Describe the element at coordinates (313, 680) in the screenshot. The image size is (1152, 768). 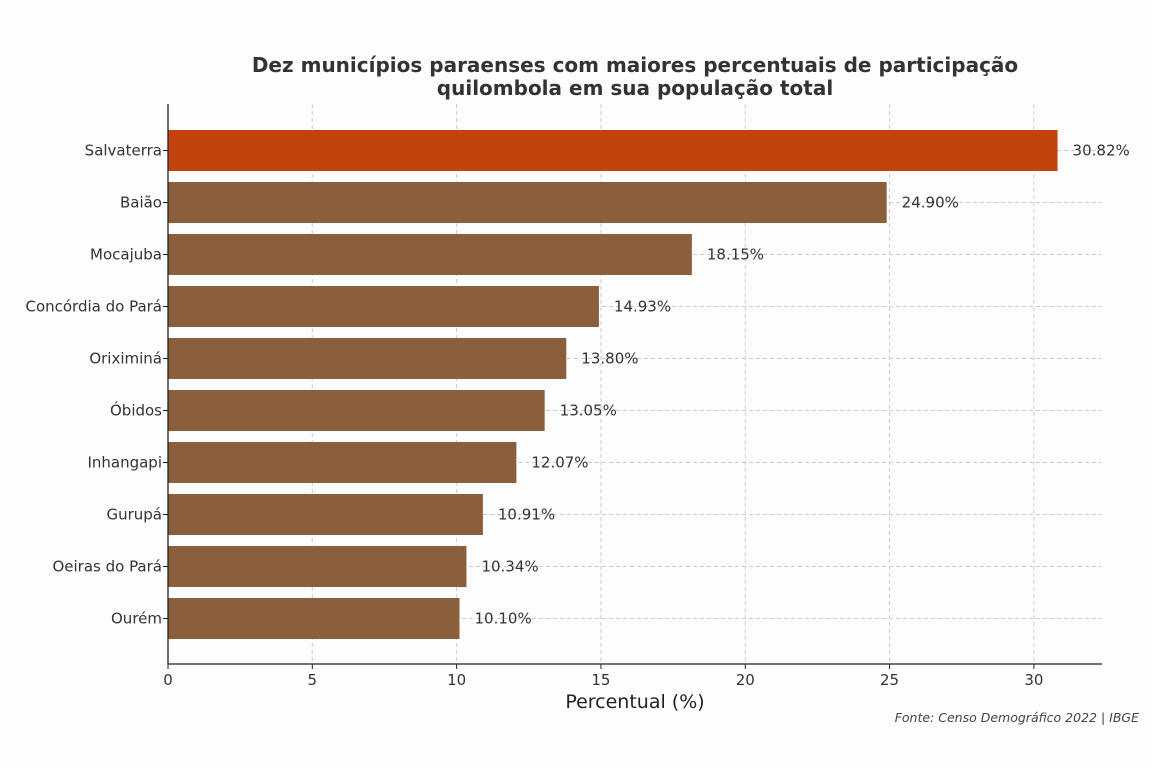
I see `x-tick-label: 5` at that location.